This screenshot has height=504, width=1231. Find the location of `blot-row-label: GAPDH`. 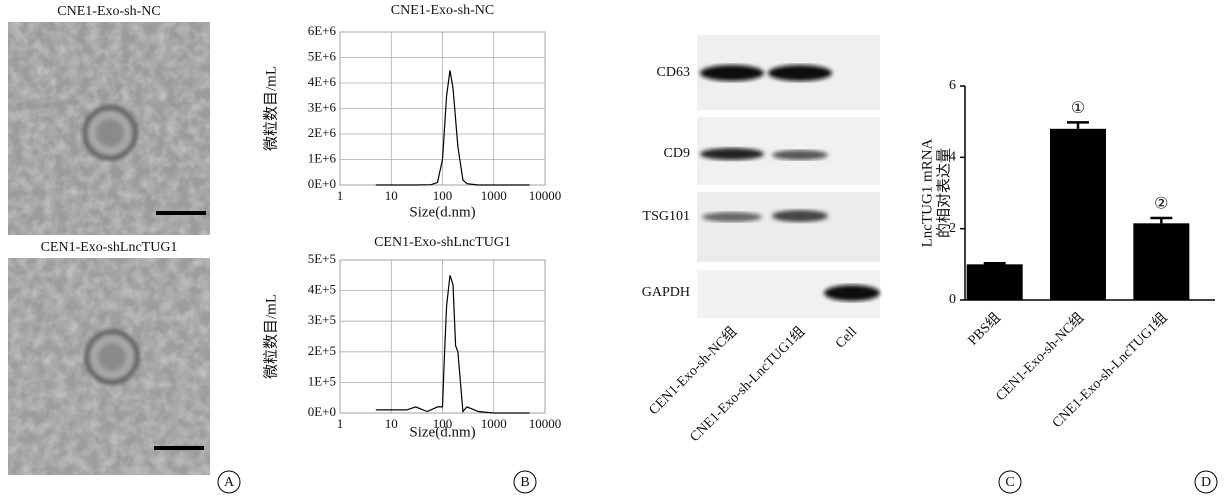

blot-row-label: GAPDH is located at coordinates (666, 292).